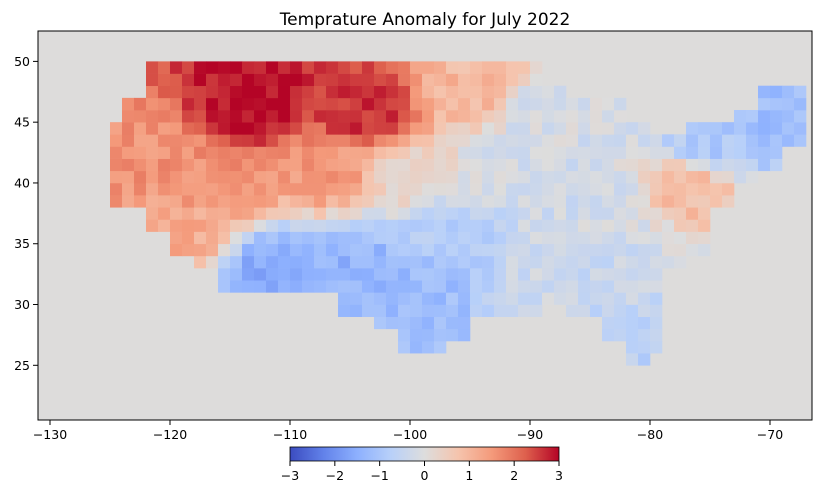 This screenshot has height=494, width=822. I want to click on colorbar-ticks: −3 −2 −1 0 1 2 3, so click(422, 472).